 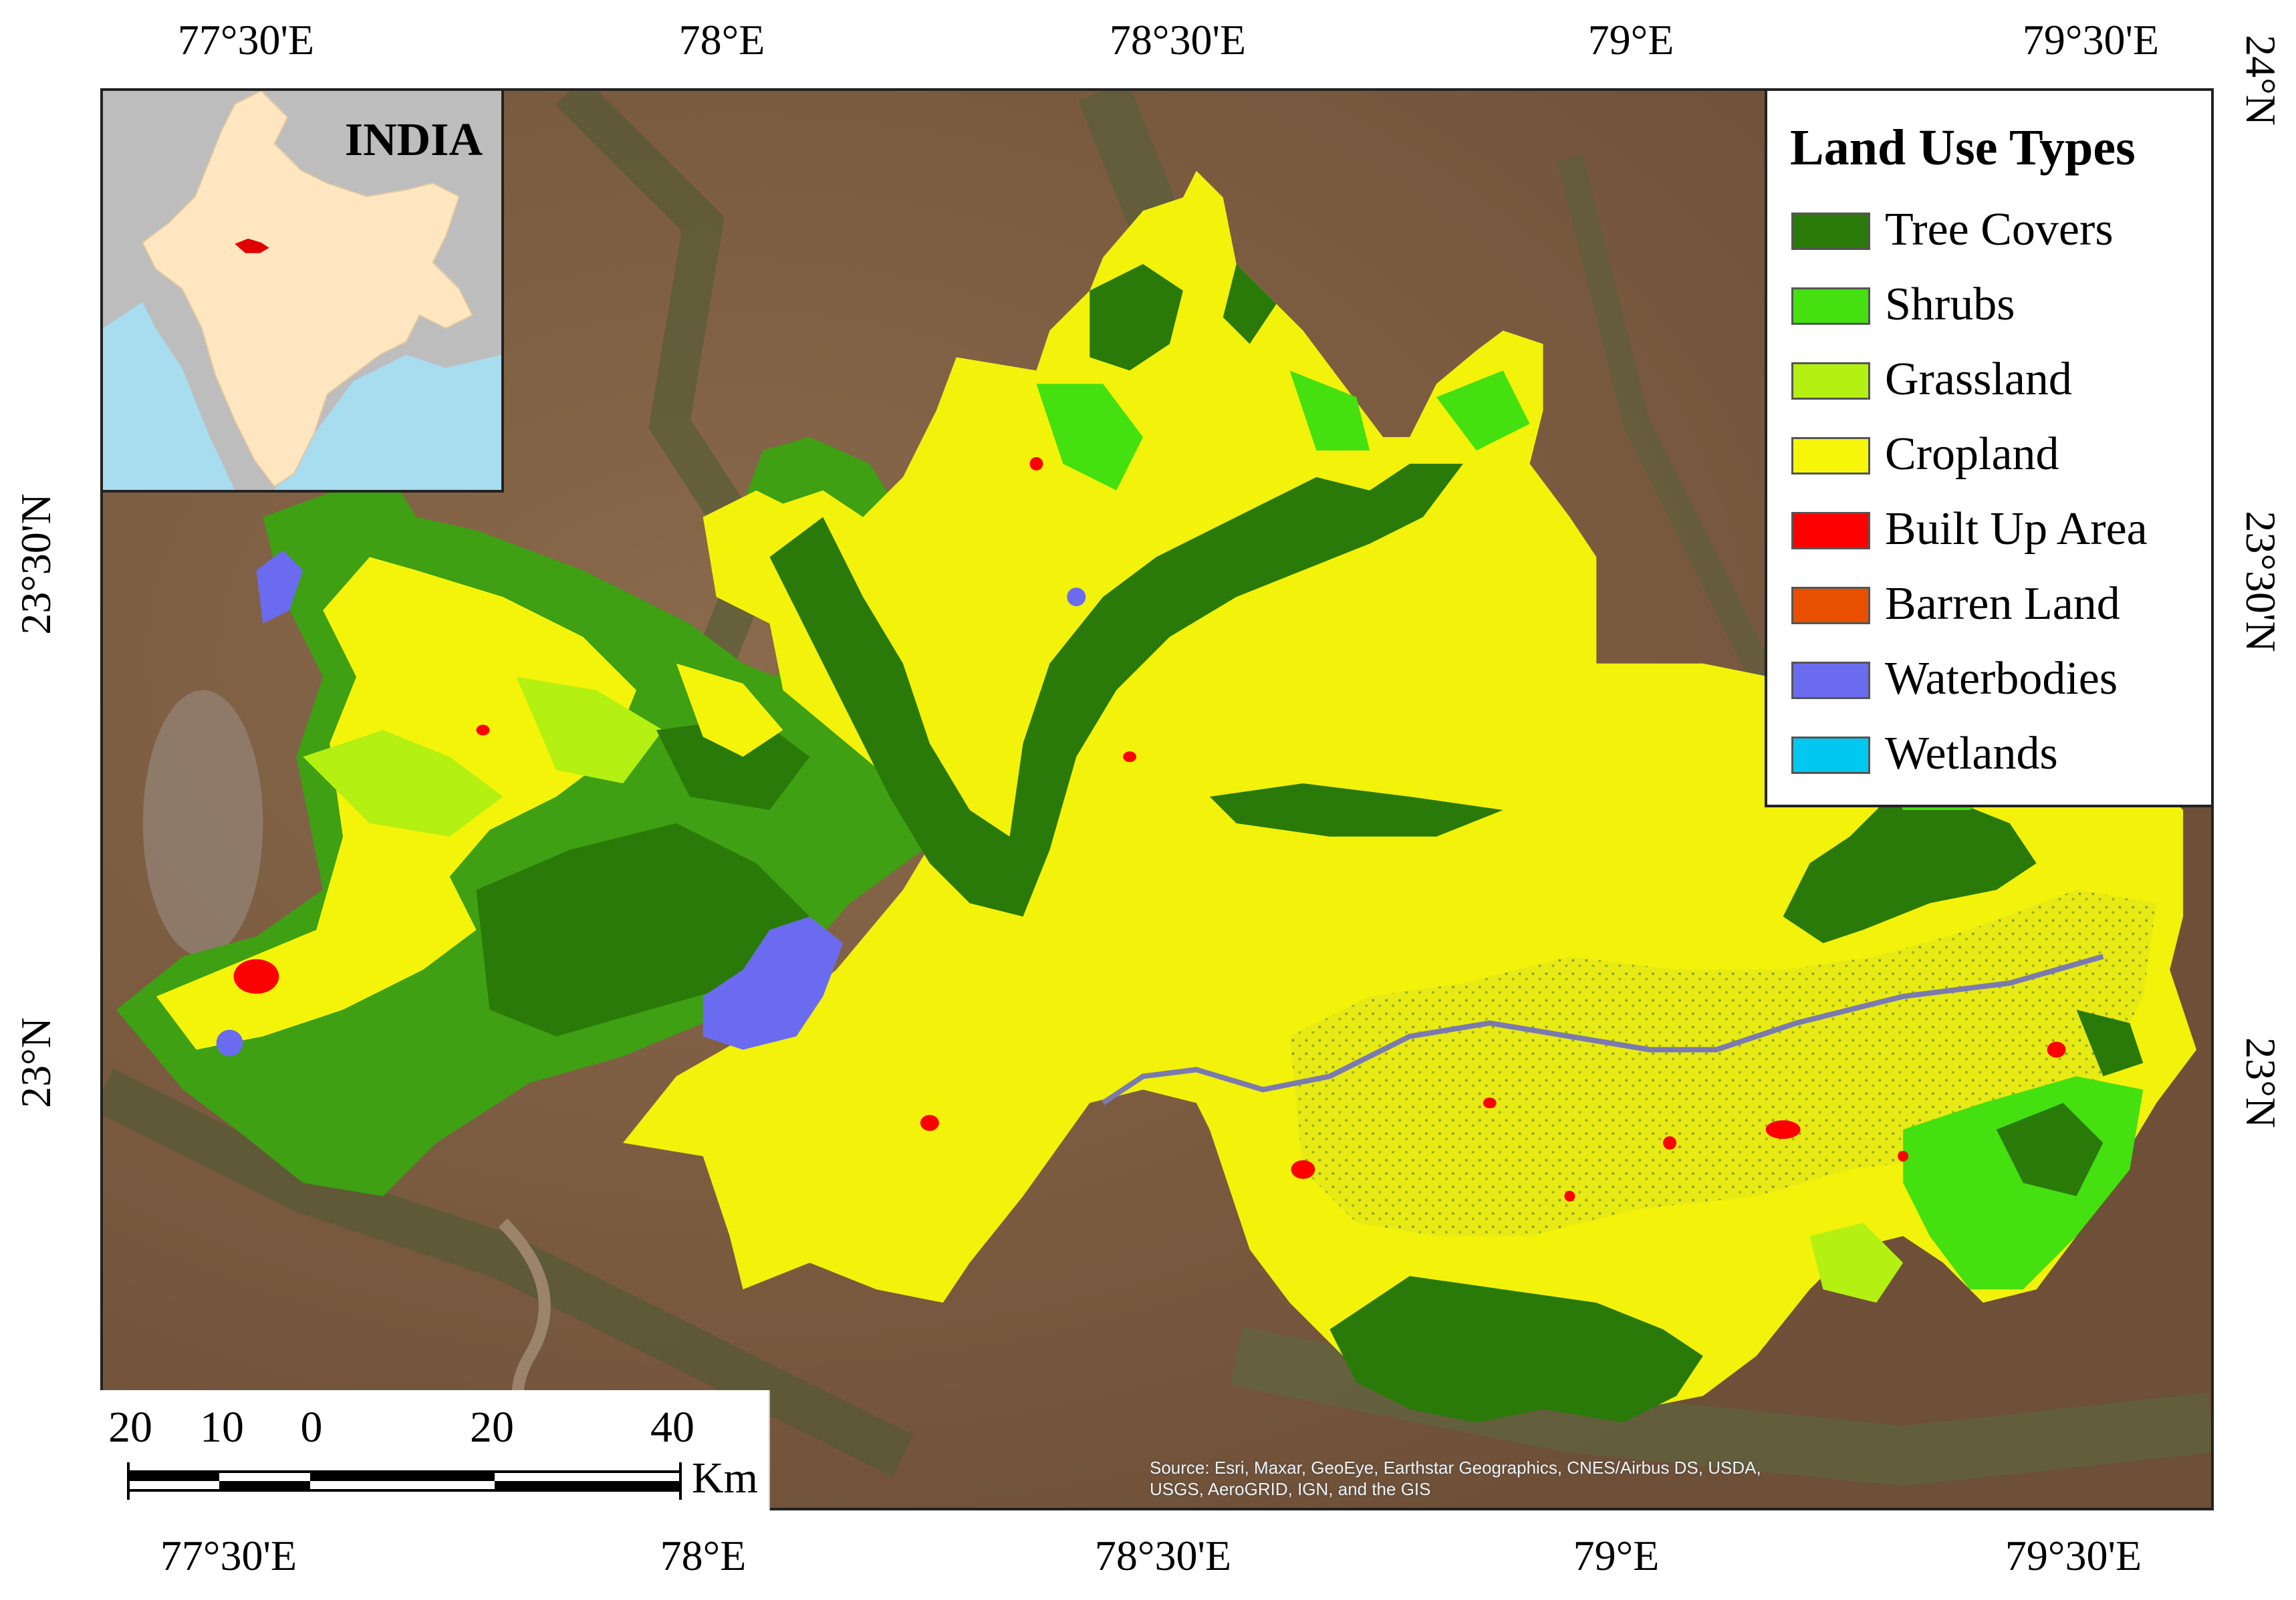 What do you see at coordinates (35, 564) in the screenshot?
I see `latitude-label-left: 23°30'N` at bounding box center [35, 564].